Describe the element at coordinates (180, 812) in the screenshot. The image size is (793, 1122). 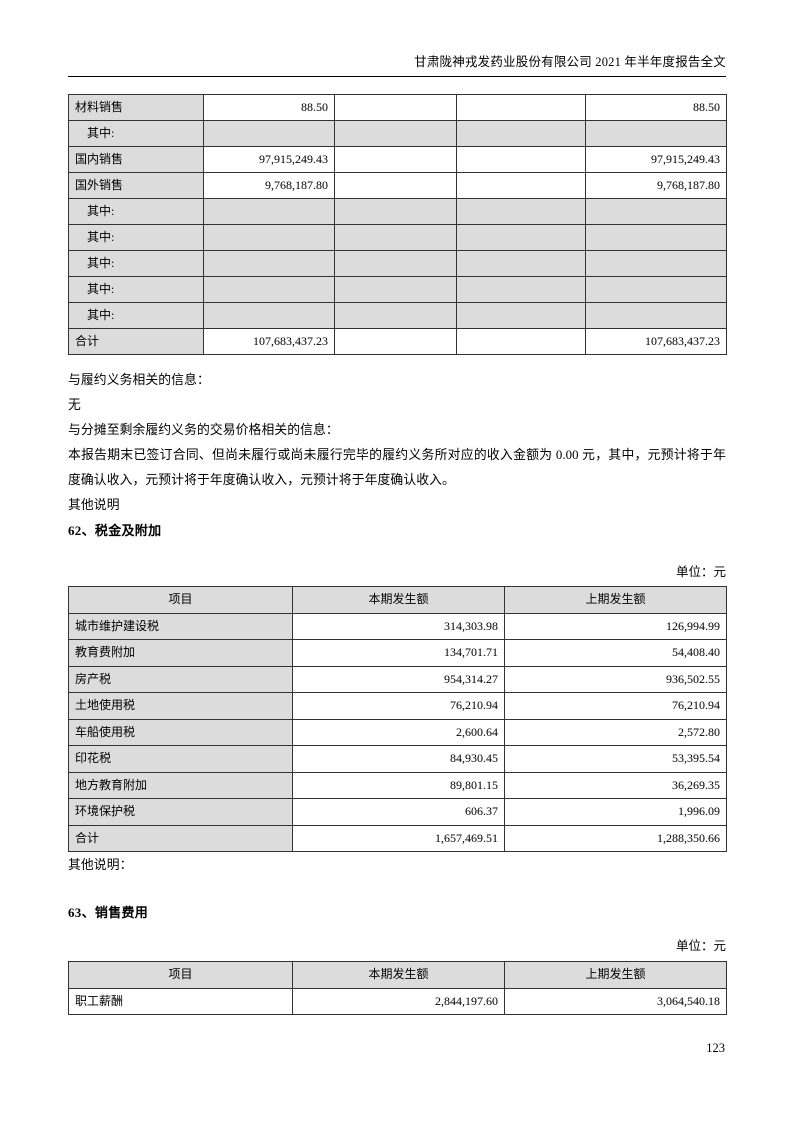
I see `row-label: 环境保护税` at that location.